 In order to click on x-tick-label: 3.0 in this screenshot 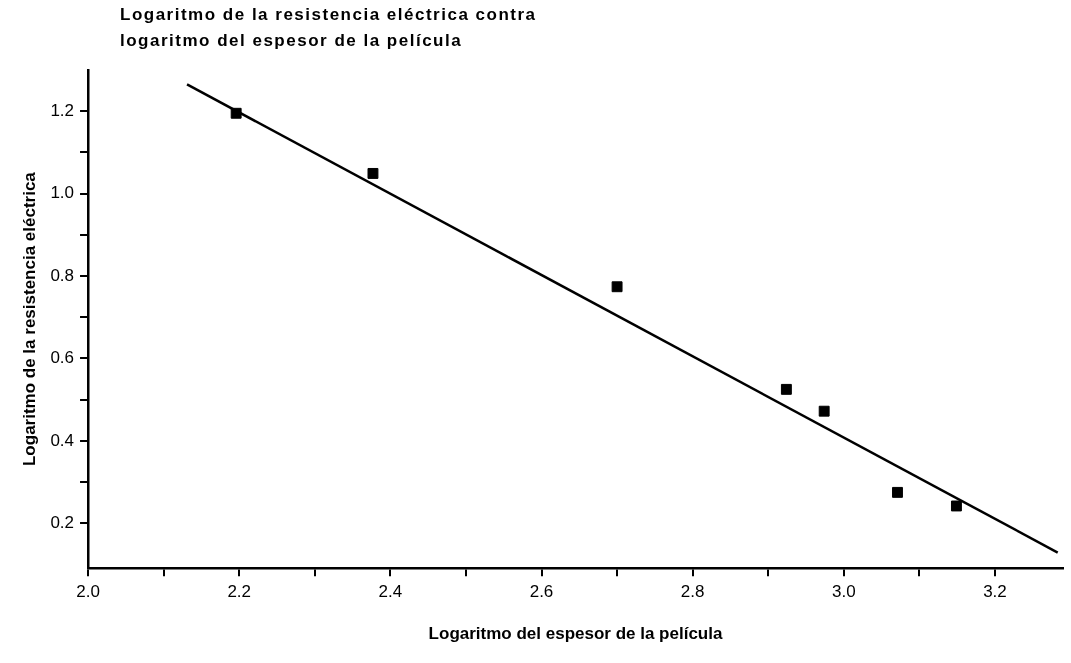, I will do `click(844, 592)`.